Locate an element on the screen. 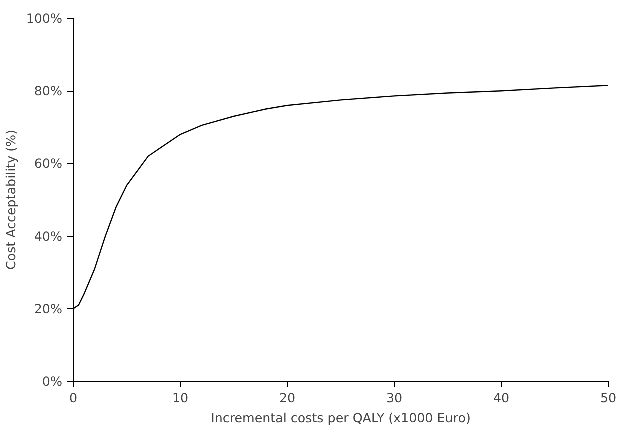 The image size is (622, 428). y-tick-label: 40% is located at coordinates (48, 236).